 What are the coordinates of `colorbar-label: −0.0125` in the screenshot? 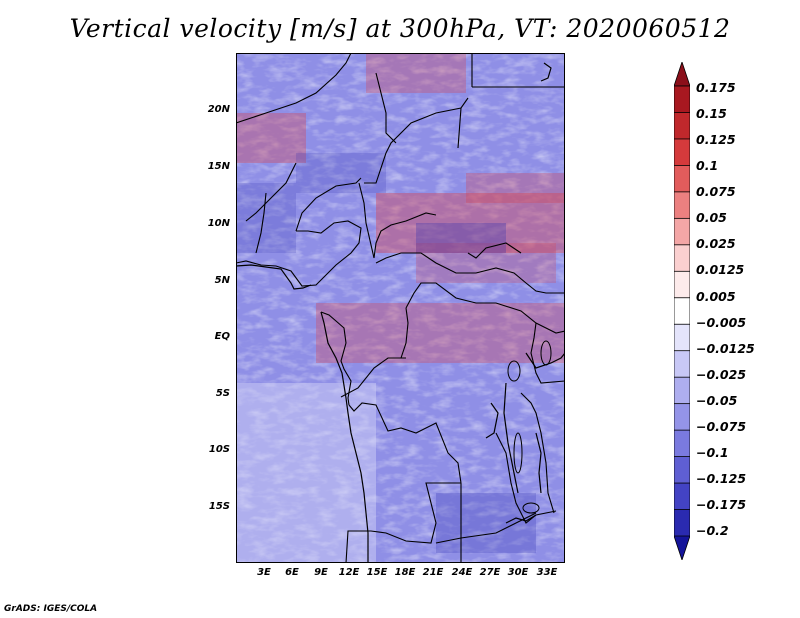 It's located at (725, 348).